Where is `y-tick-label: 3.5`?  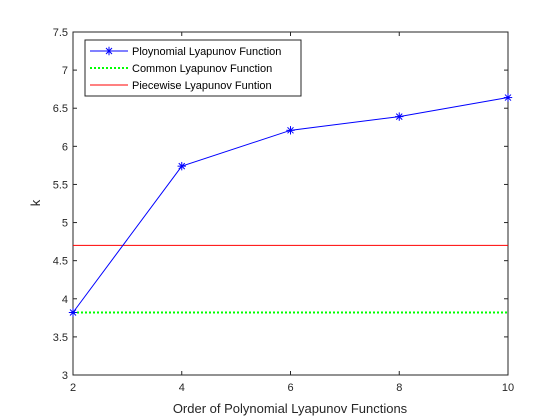
y-tick-label: 3.5 is located at coordinates (60, 338).